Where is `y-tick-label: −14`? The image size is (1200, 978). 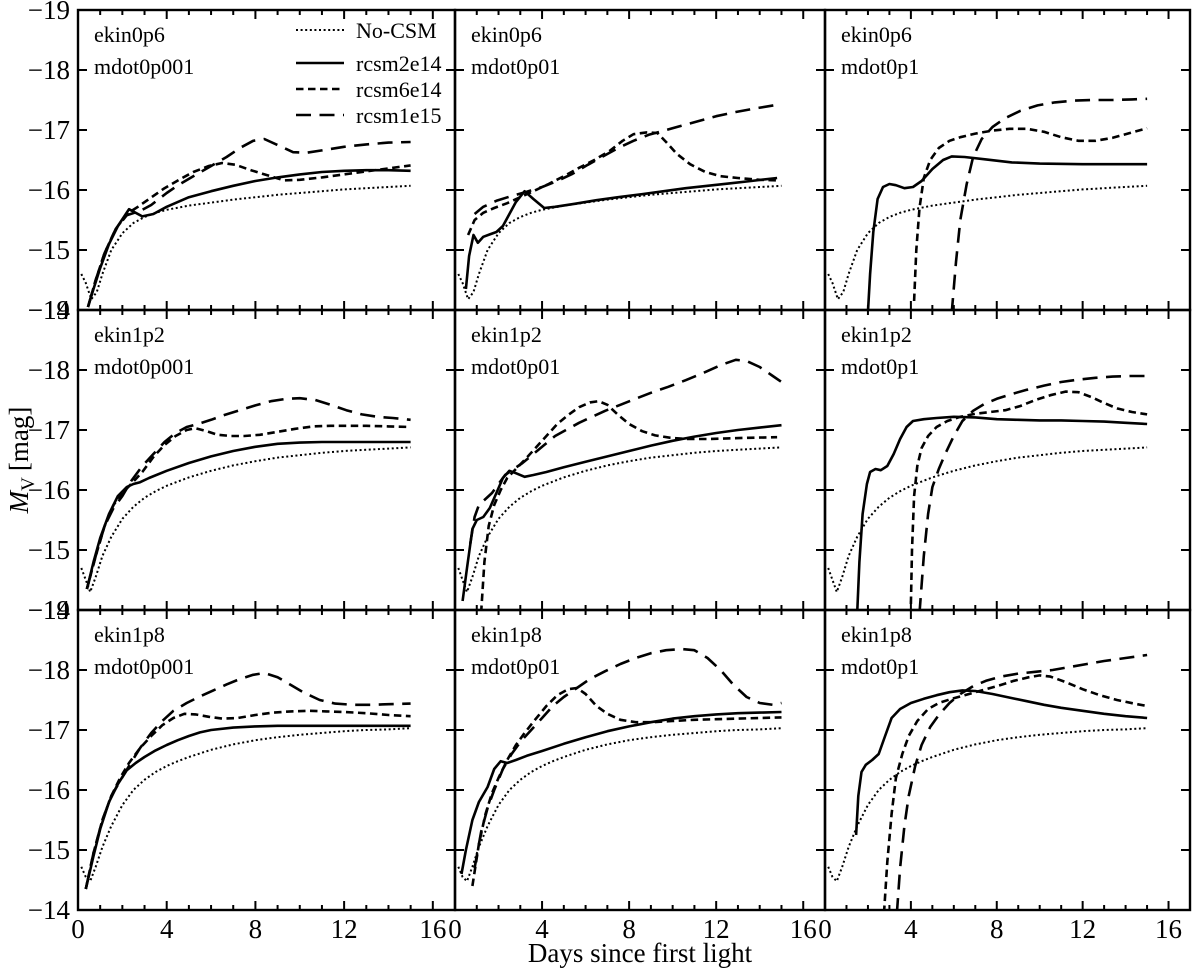 y-tick-label: −14 is located at coordinates (49, 910).